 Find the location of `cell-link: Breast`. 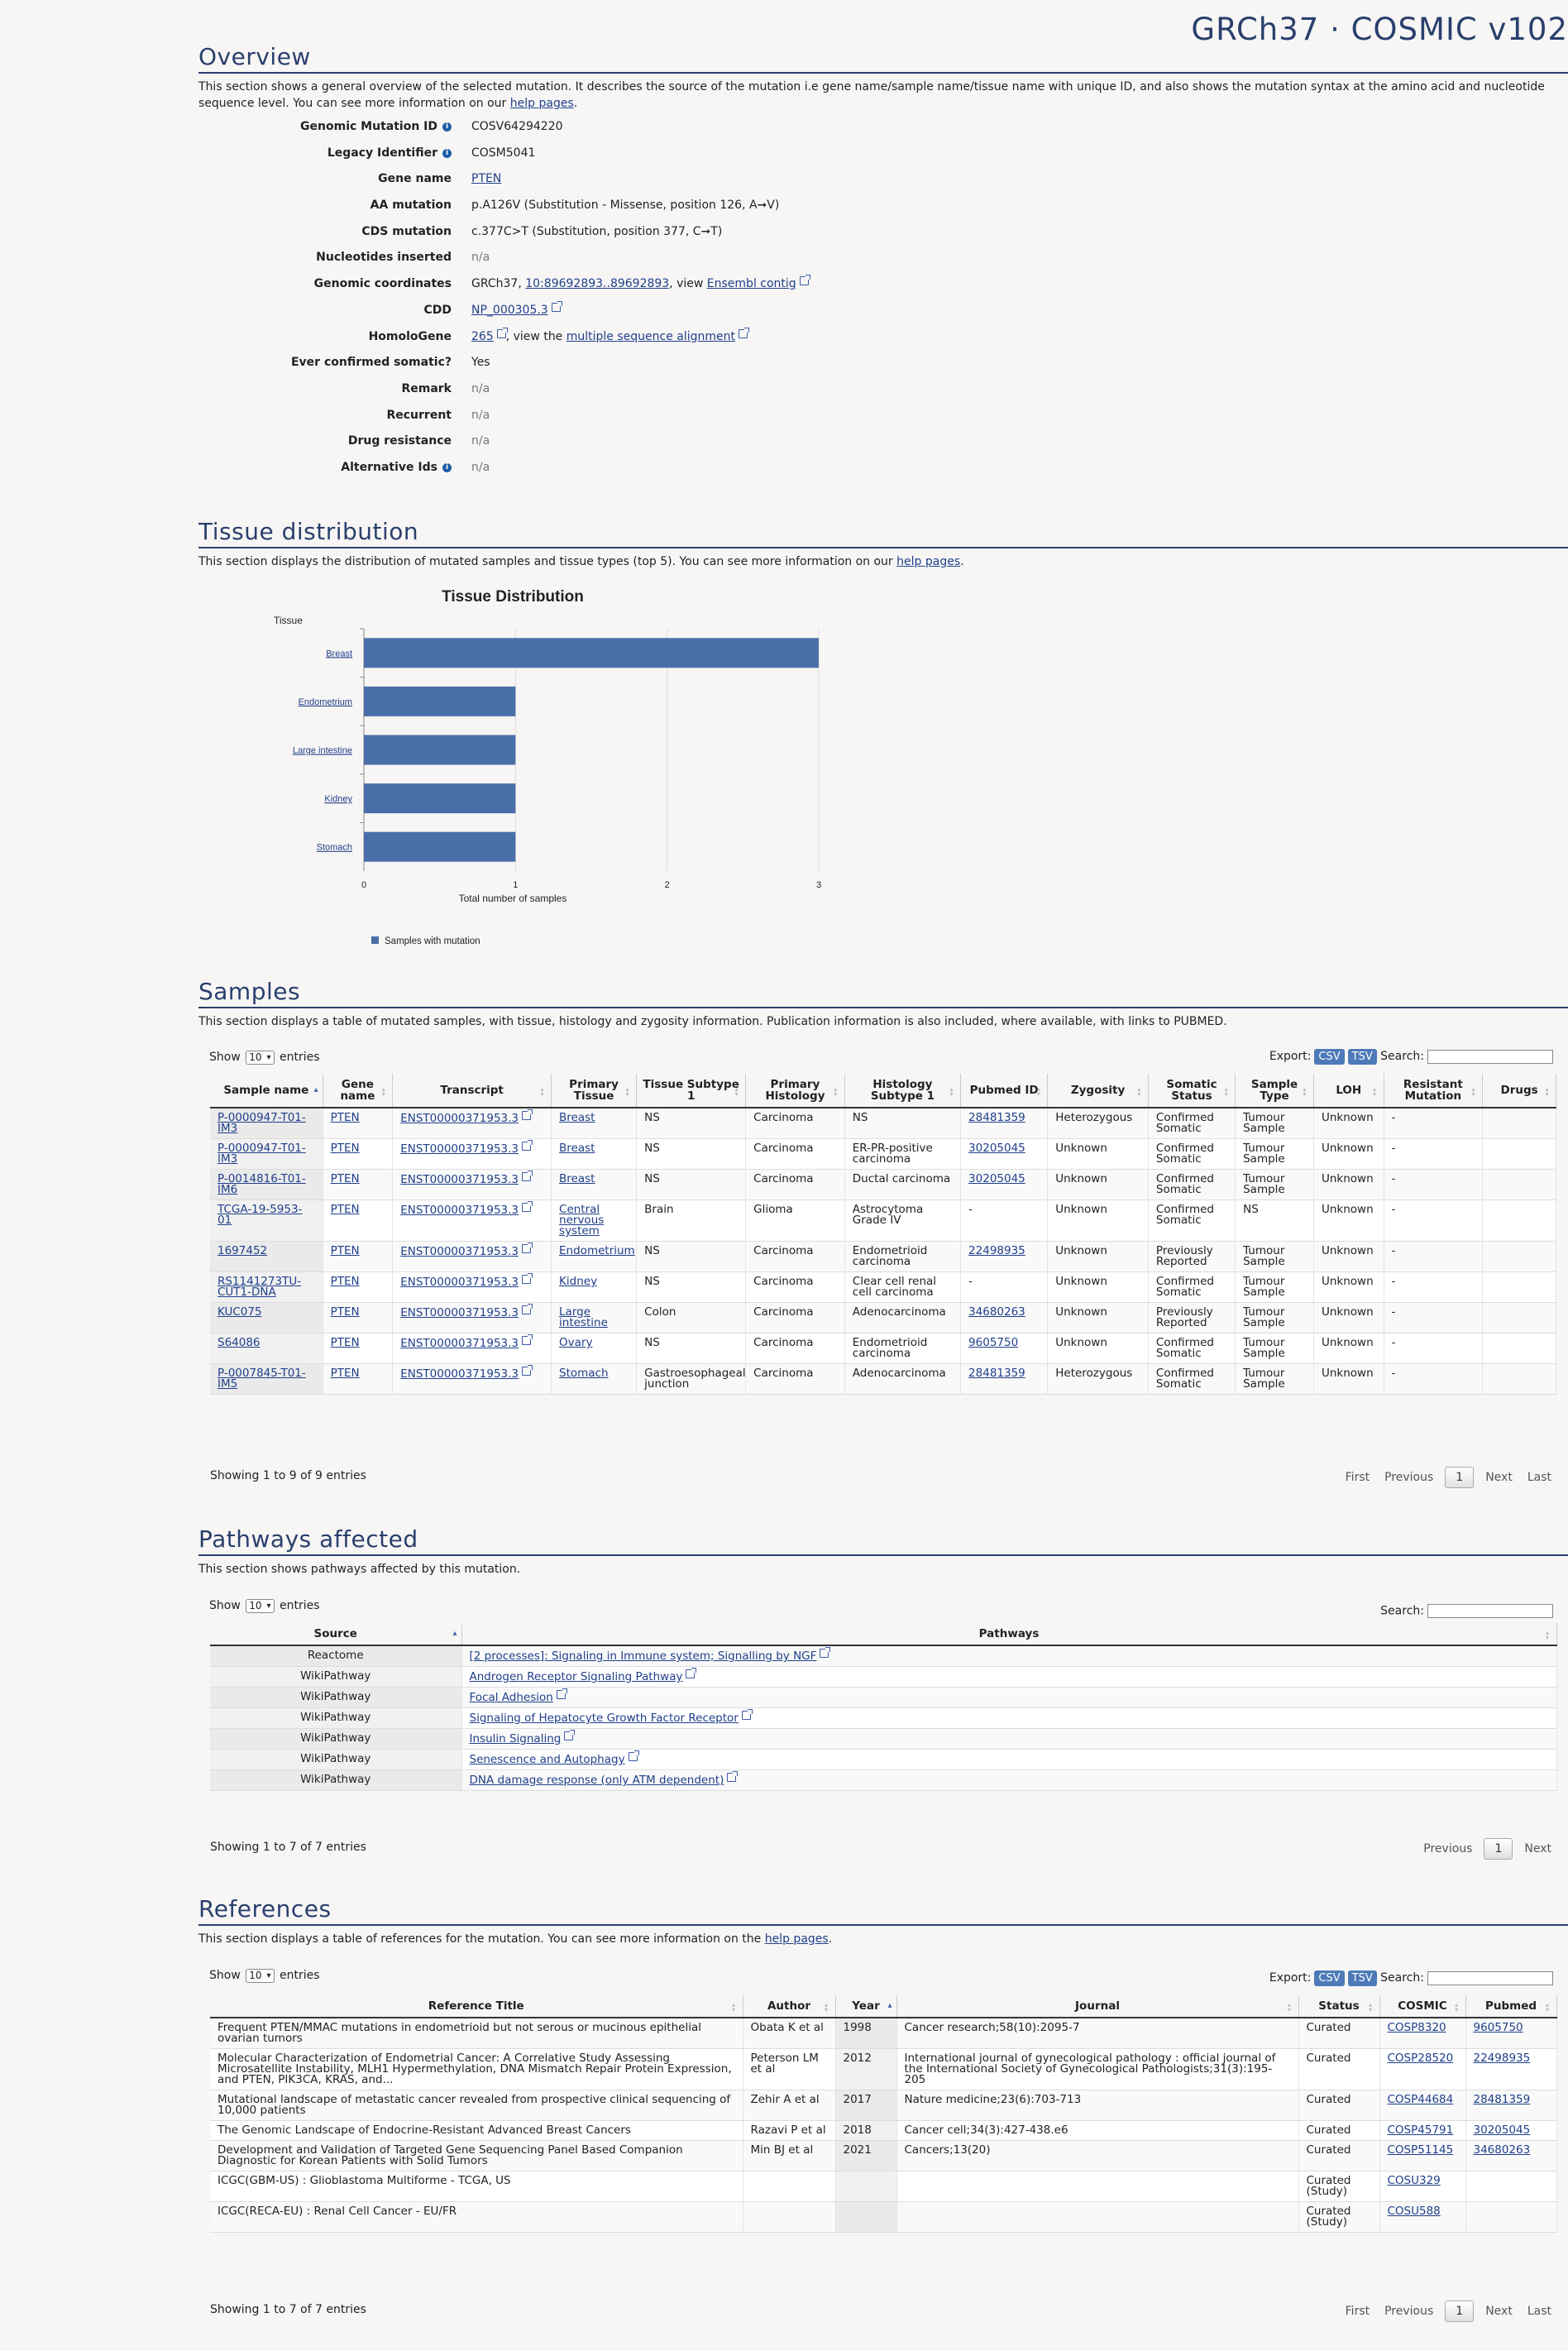

cell-link: Breast is located at coordinates (577, 1148).